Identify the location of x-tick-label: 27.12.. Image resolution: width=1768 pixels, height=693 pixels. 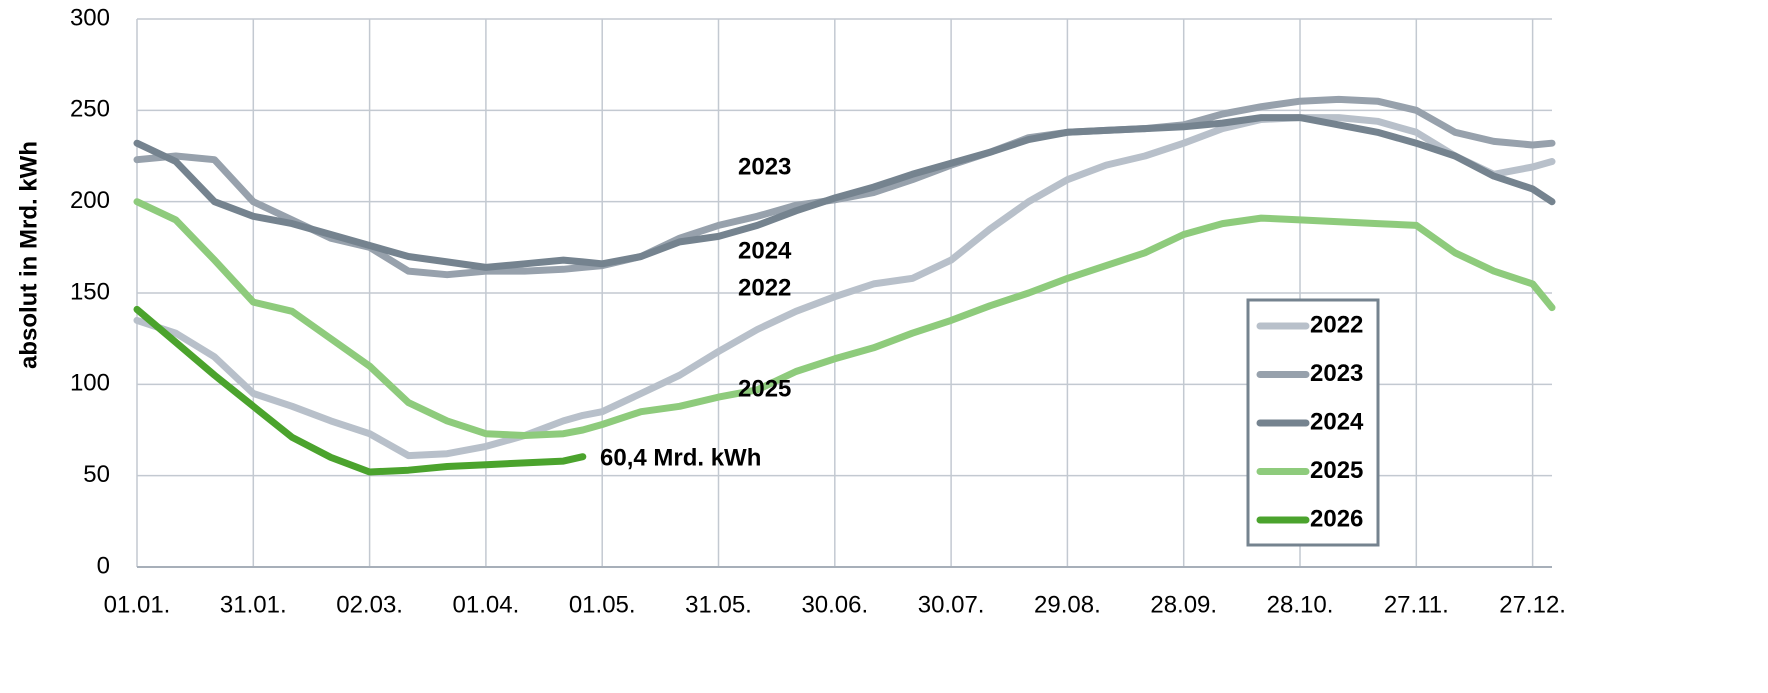
(1532, 604).